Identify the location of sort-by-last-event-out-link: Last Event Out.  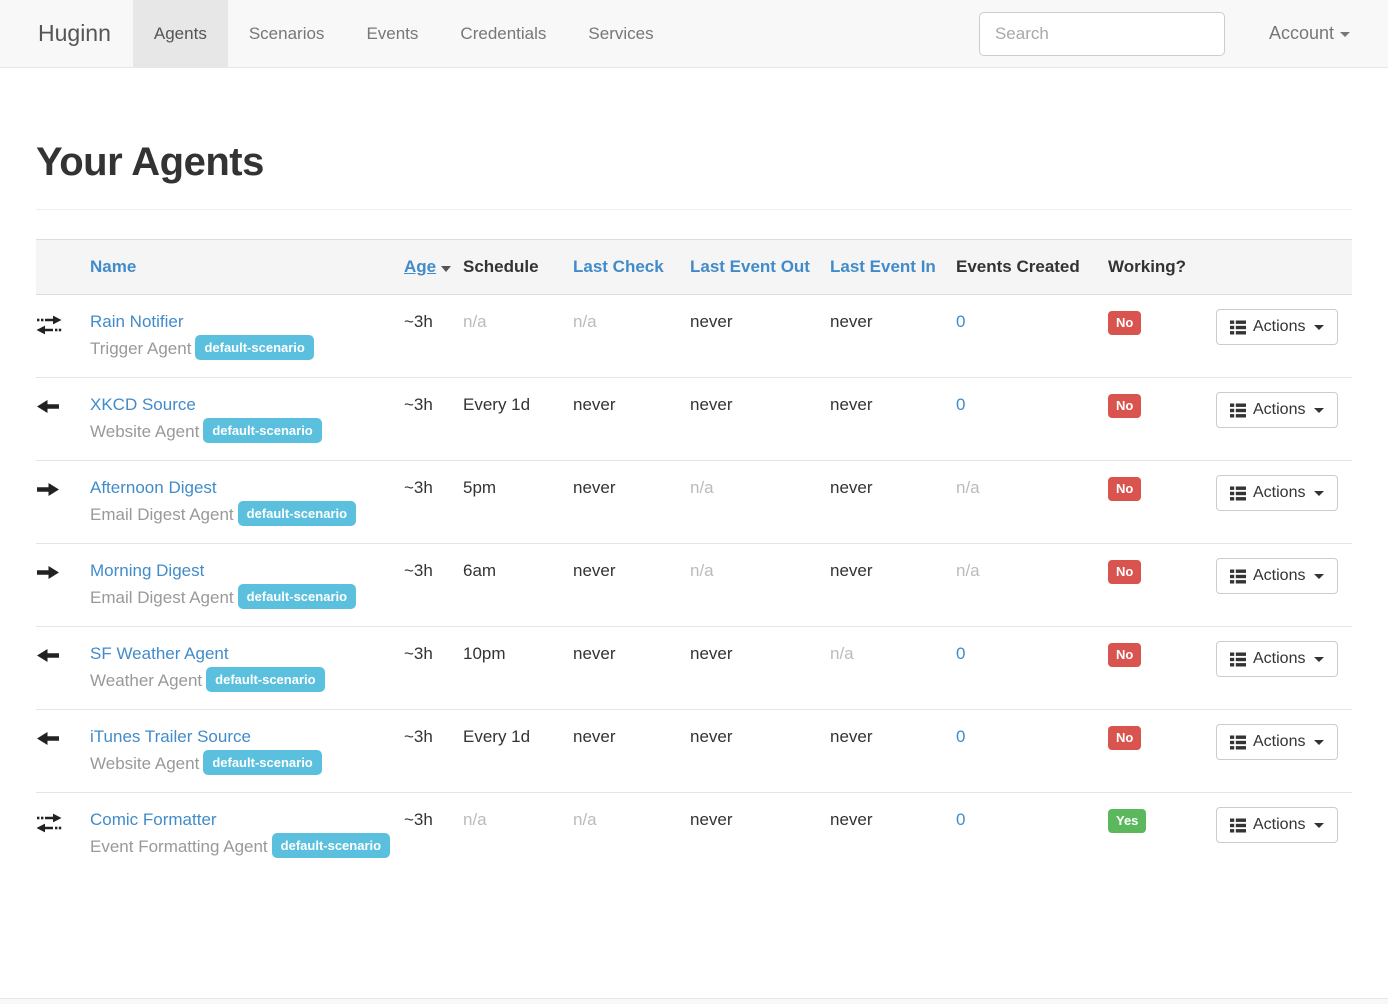
(750, 266).